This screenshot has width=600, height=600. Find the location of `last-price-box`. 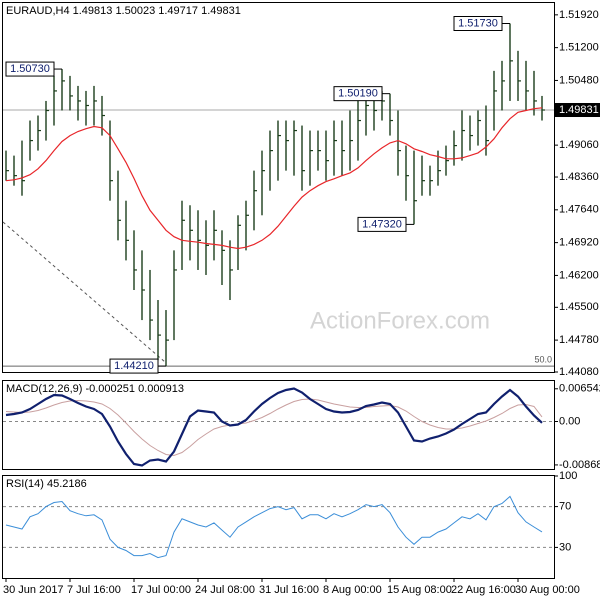

last-price-box is located at coordinates (577, 110).